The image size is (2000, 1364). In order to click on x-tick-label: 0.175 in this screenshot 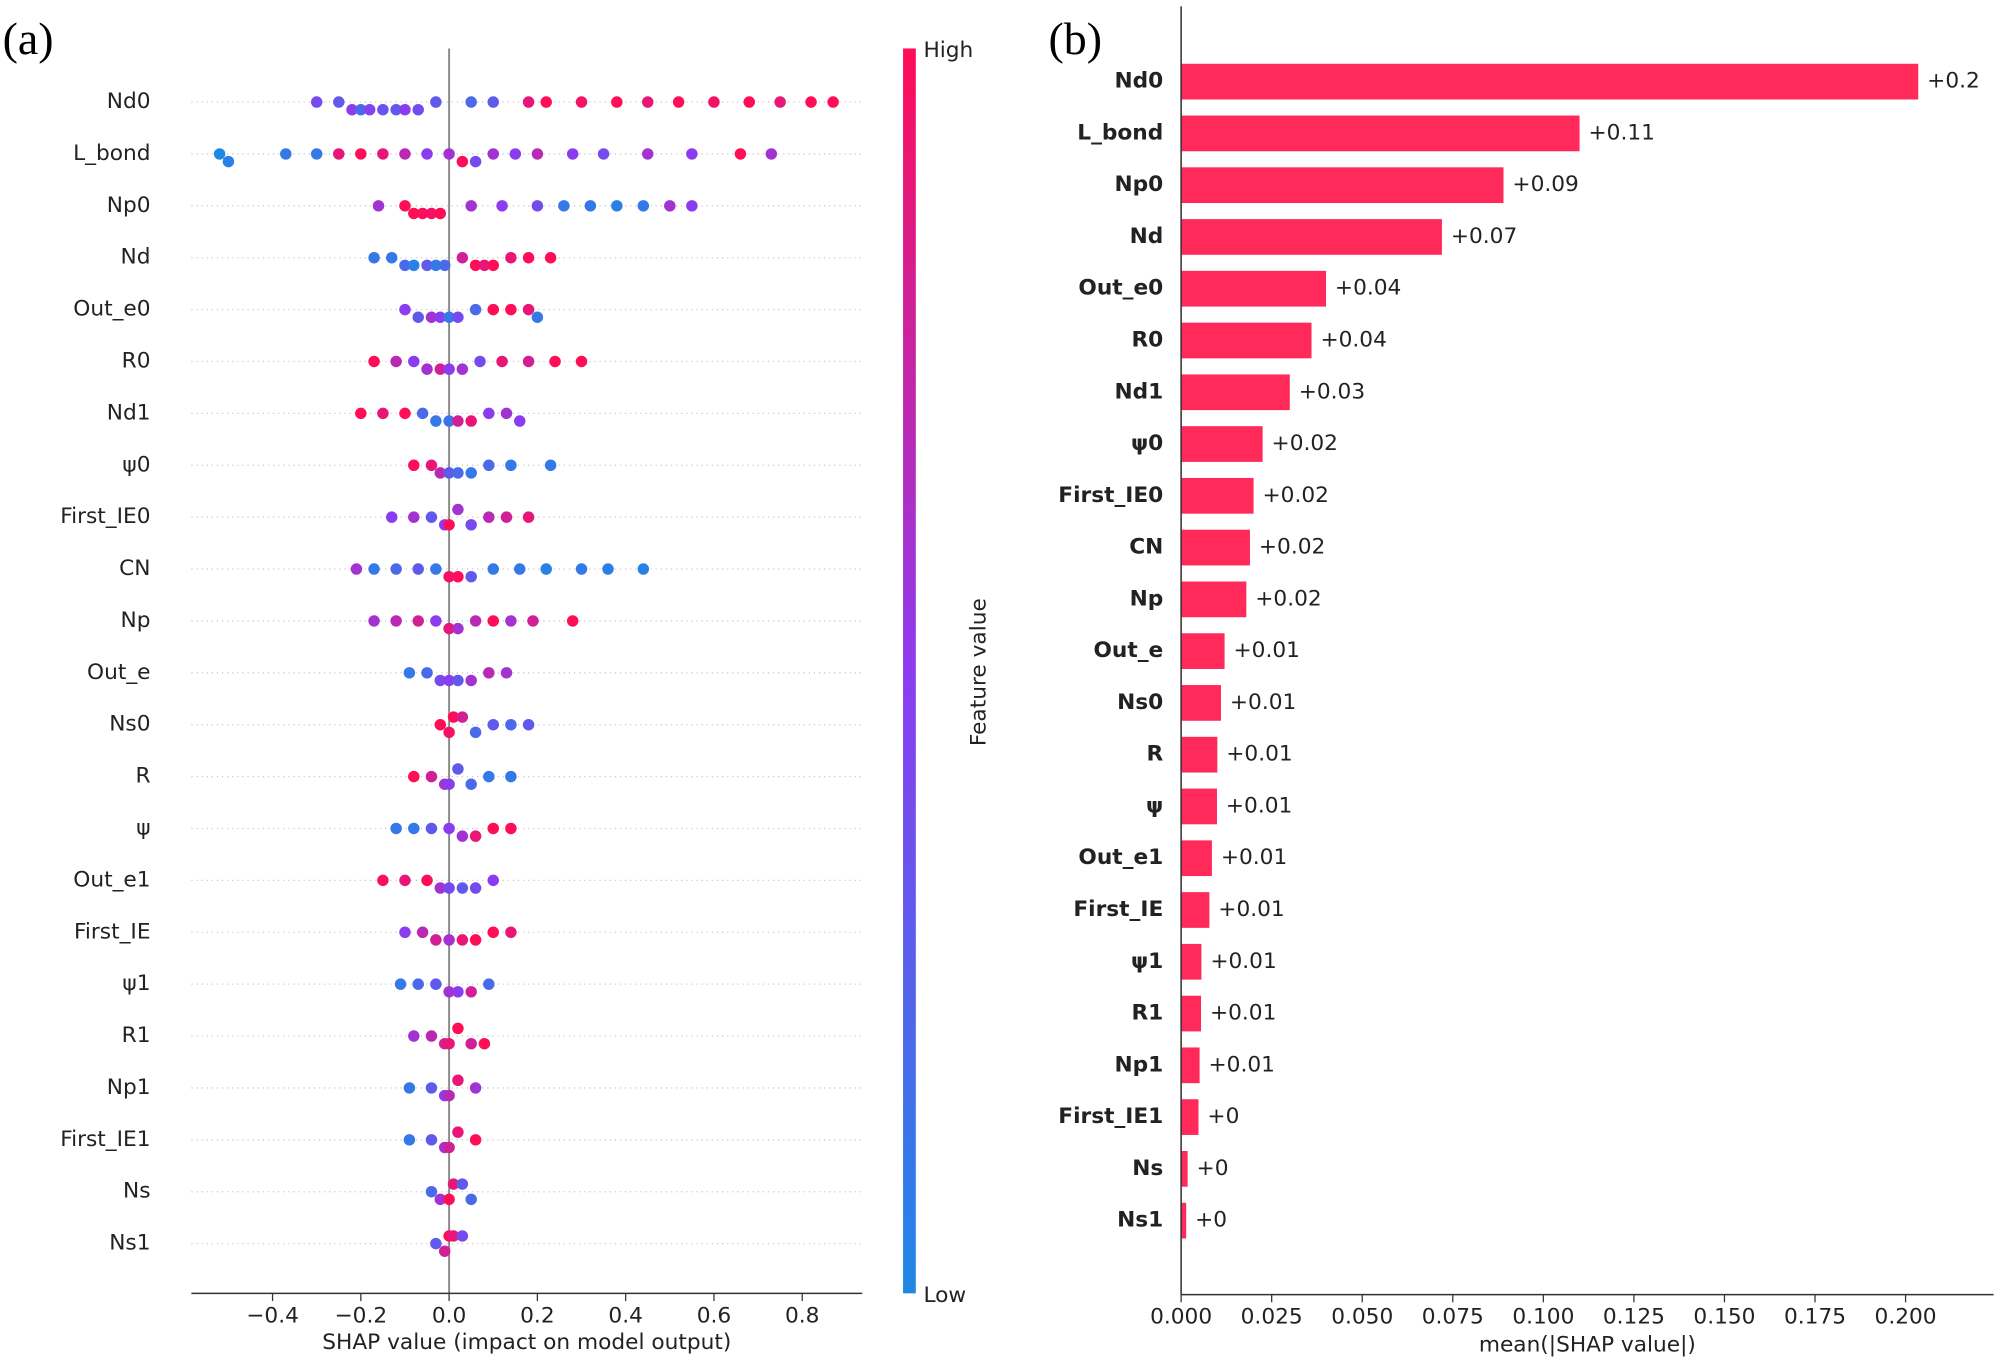, I will do `click(1815, 1317)`.